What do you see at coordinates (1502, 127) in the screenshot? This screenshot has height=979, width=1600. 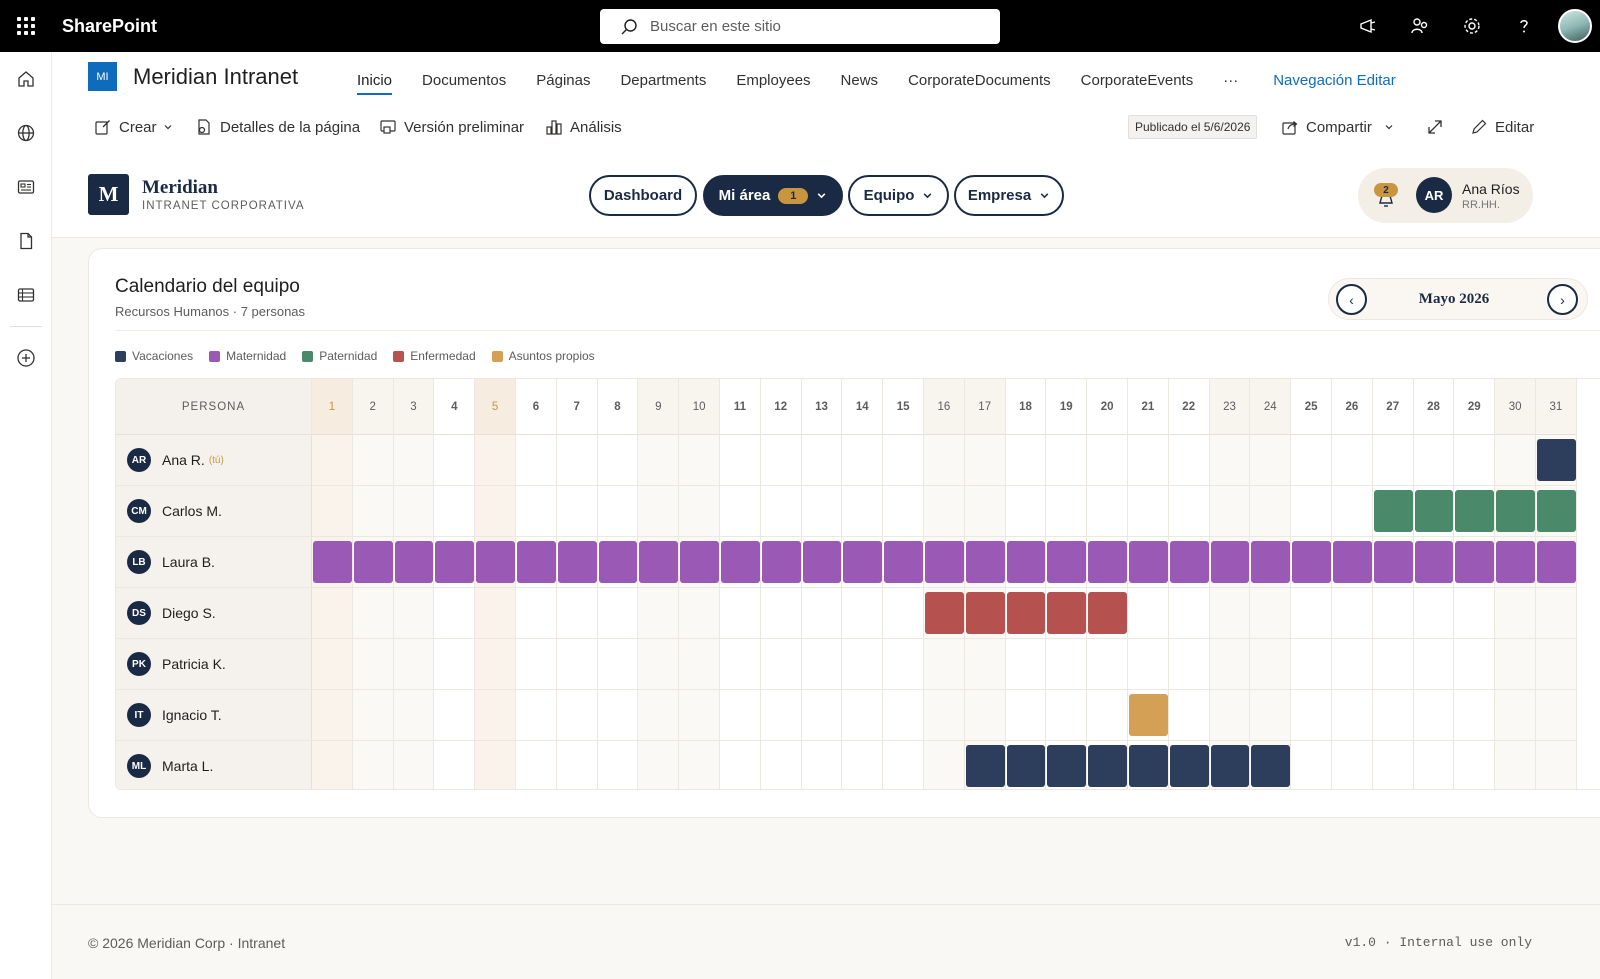 I see `edit-button: Editar` at bounding box center [1502, 127].